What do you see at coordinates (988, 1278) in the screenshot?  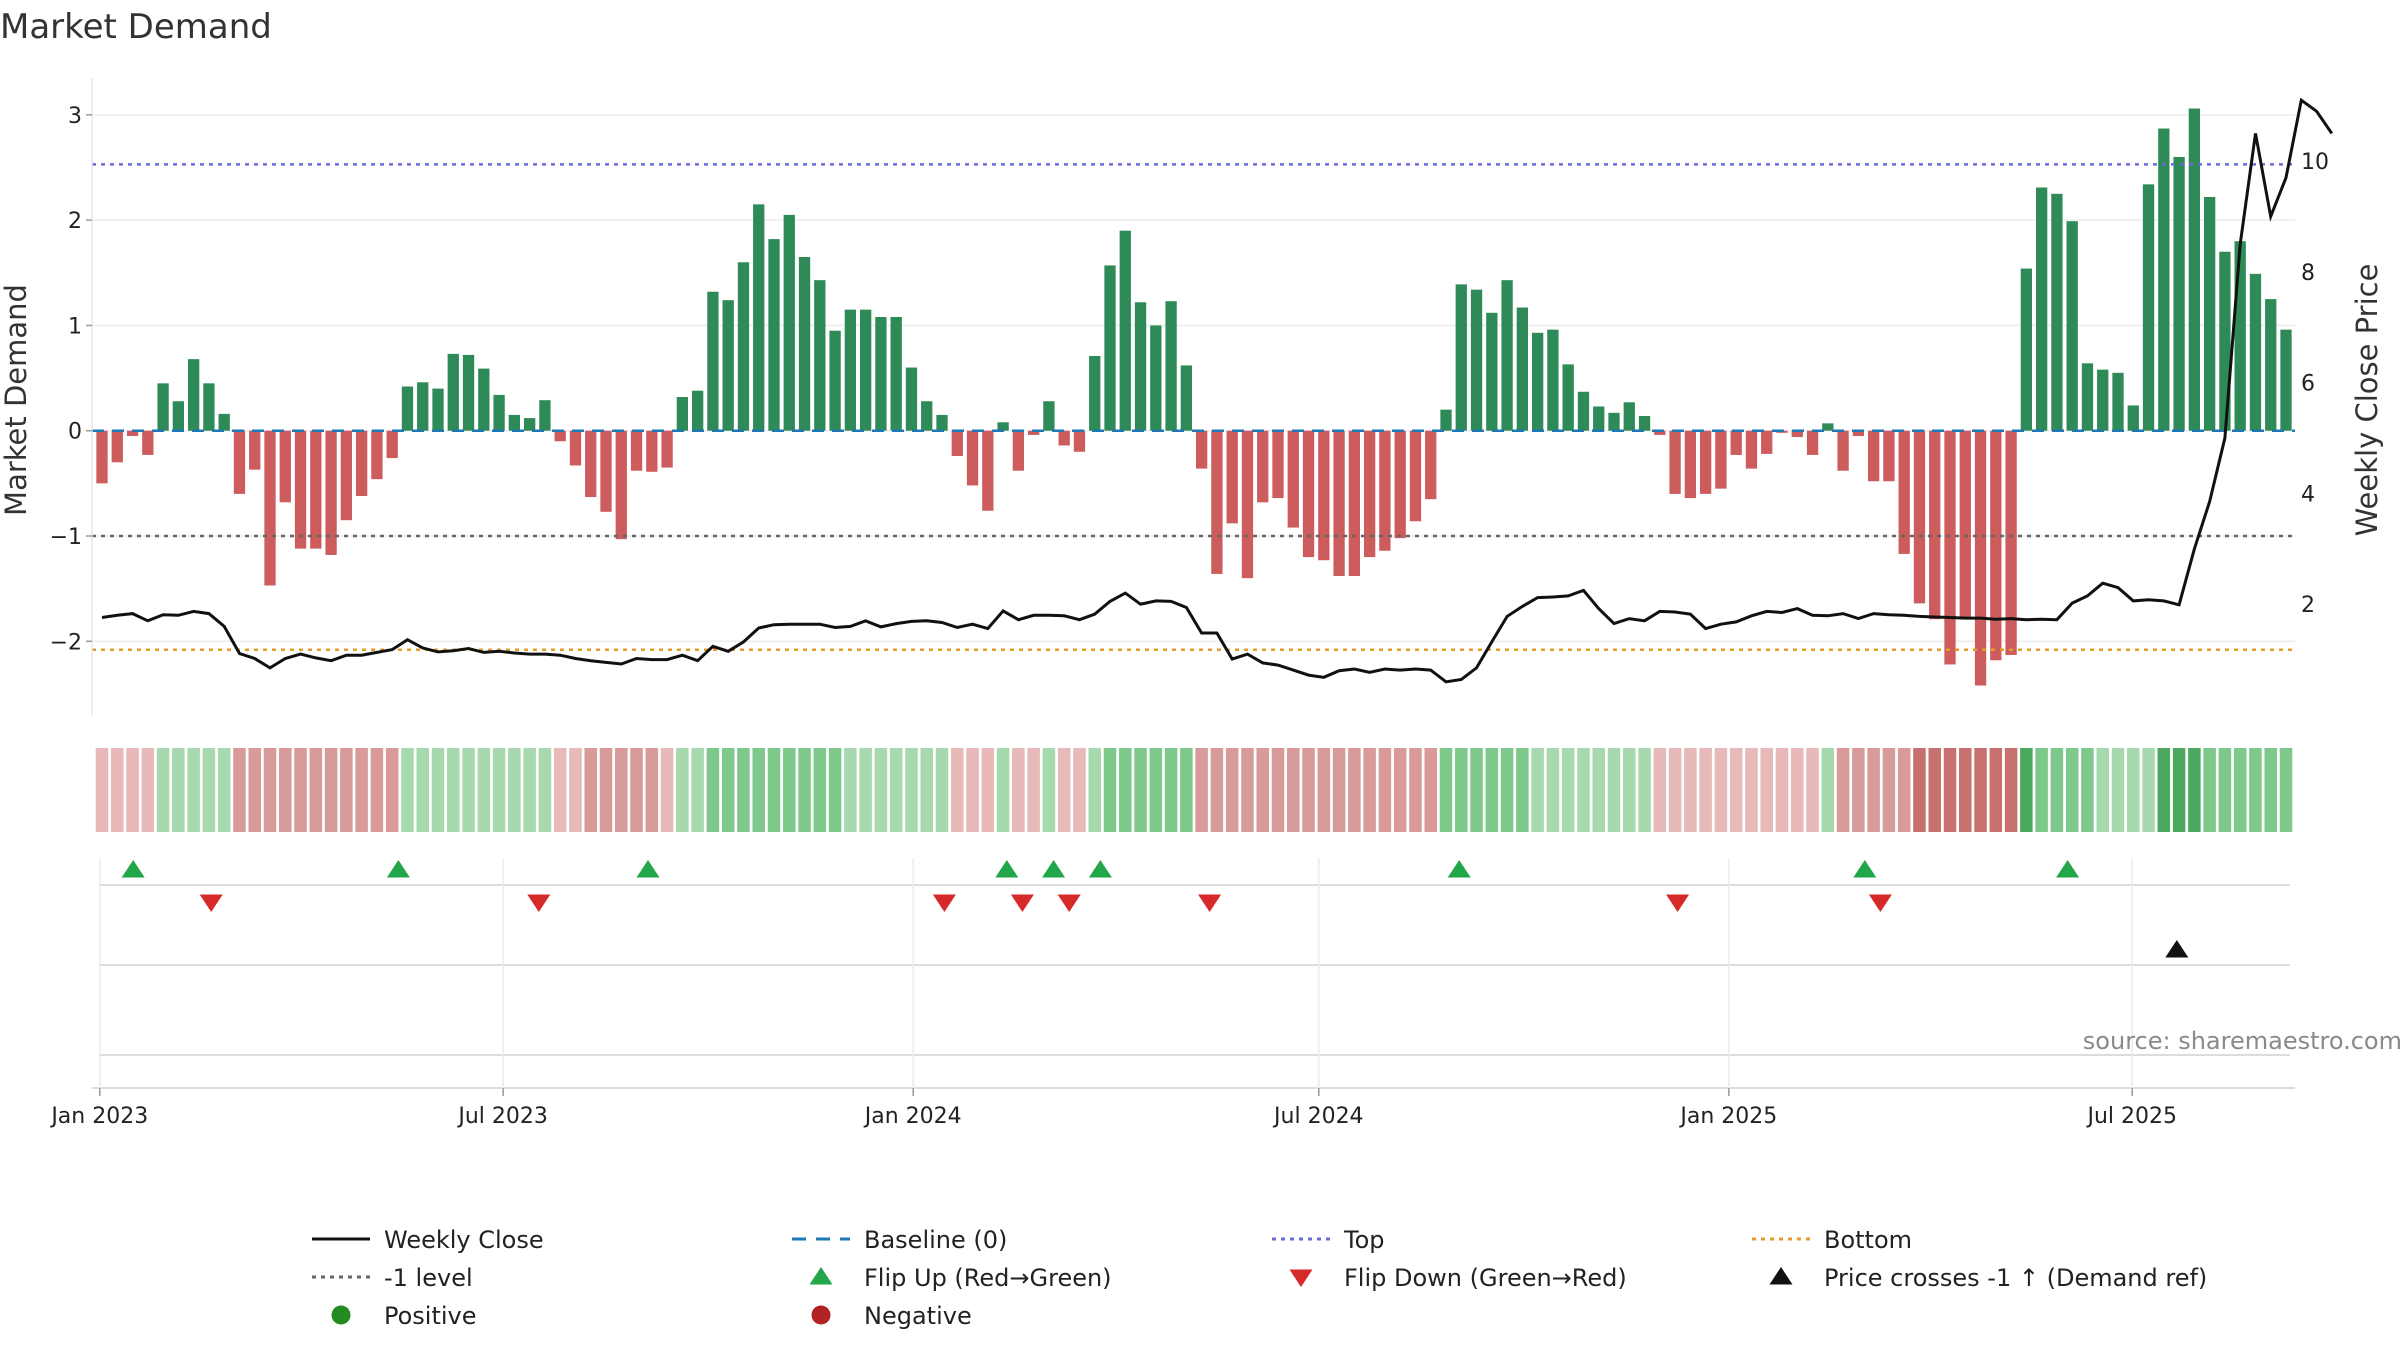 I see `legend-label: Flip Up (Red→Green)` at bounding box center [988, 1278].